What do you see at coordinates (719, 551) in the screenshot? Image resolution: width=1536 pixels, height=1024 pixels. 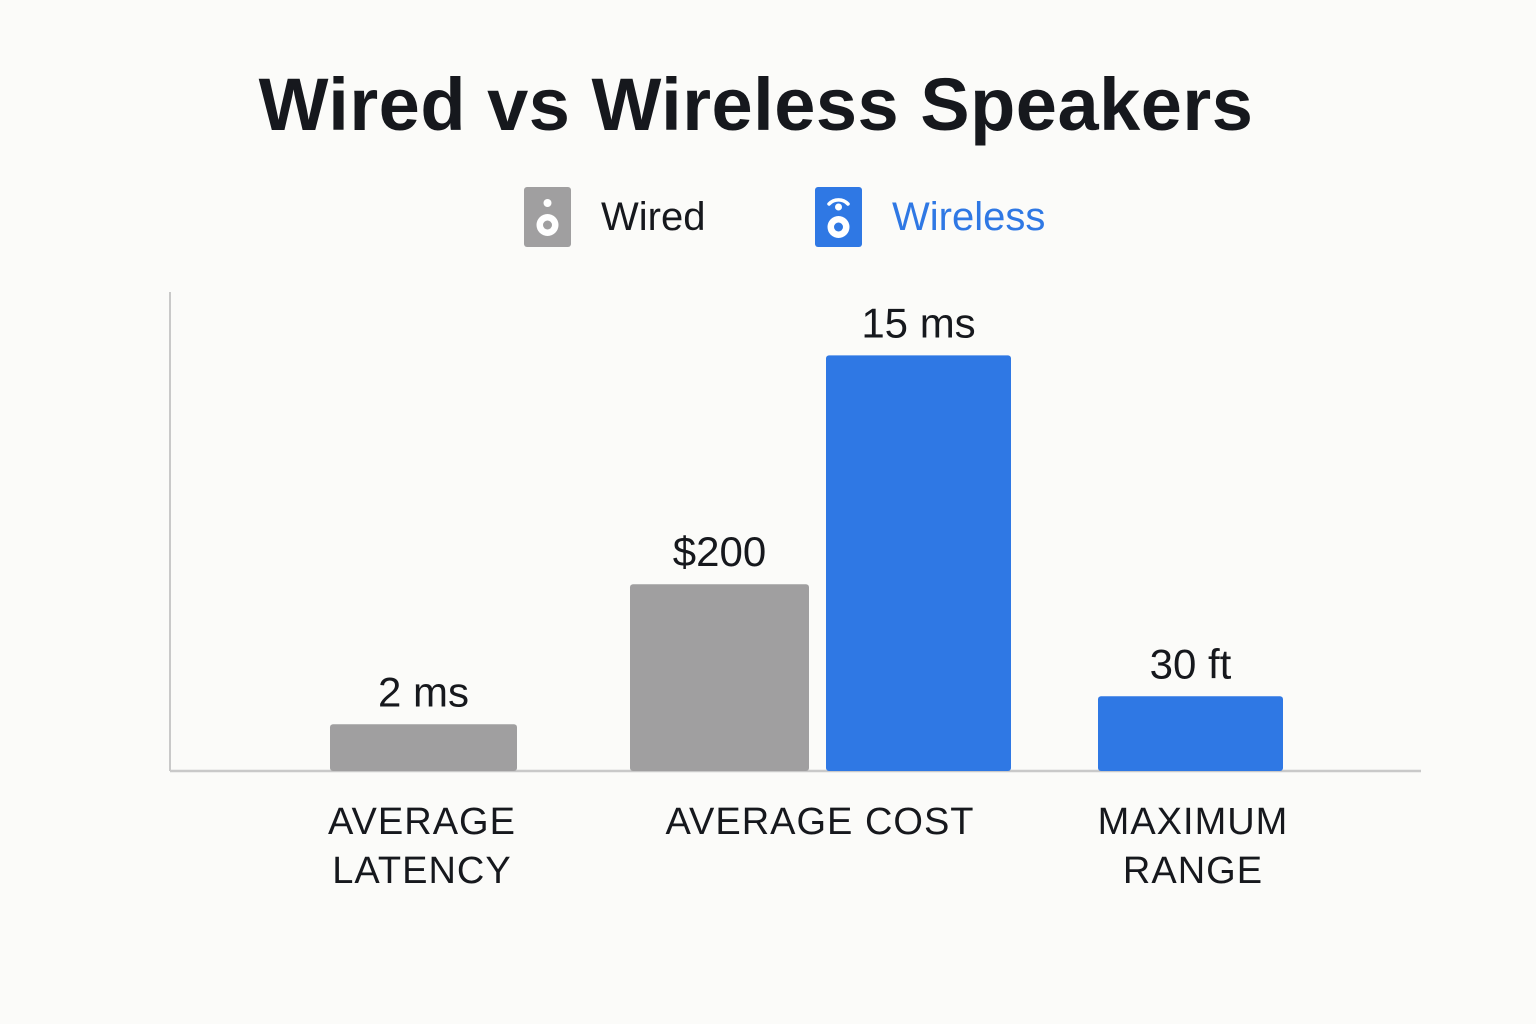 I see `data-label-1: $200` at bounding box center [719, 551].